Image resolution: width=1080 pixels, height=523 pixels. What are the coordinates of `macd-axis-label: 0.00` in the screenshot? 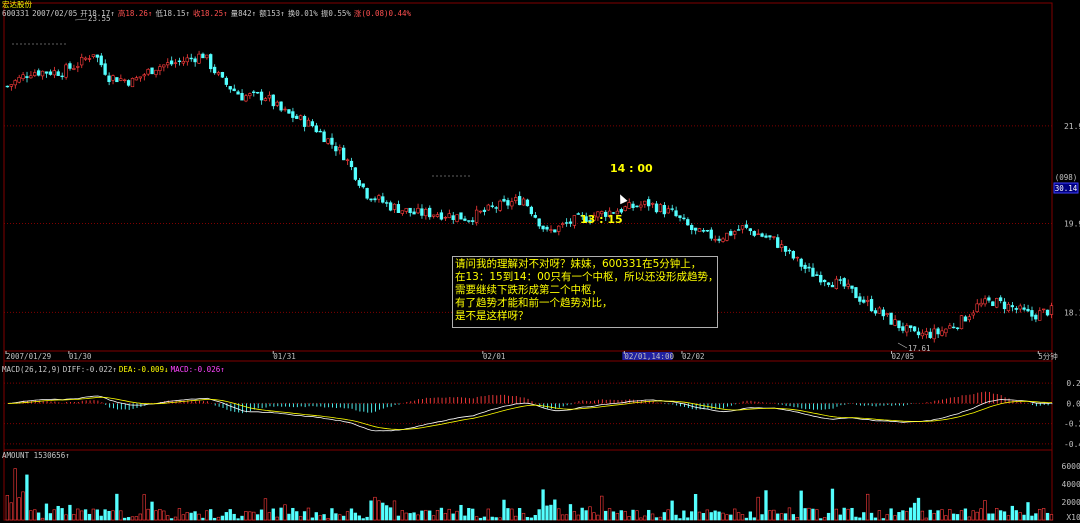 It's located at (1073, 403).